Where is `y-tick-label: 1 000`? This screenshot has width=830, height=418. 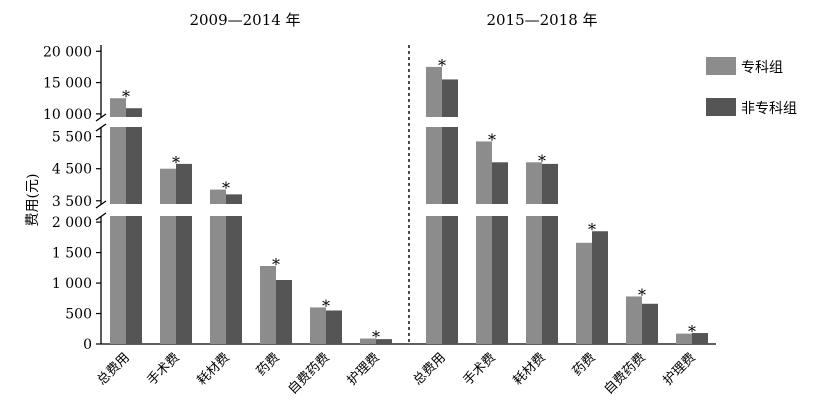
y-tick-label: 1 000 is located at coordinates (72, 284).